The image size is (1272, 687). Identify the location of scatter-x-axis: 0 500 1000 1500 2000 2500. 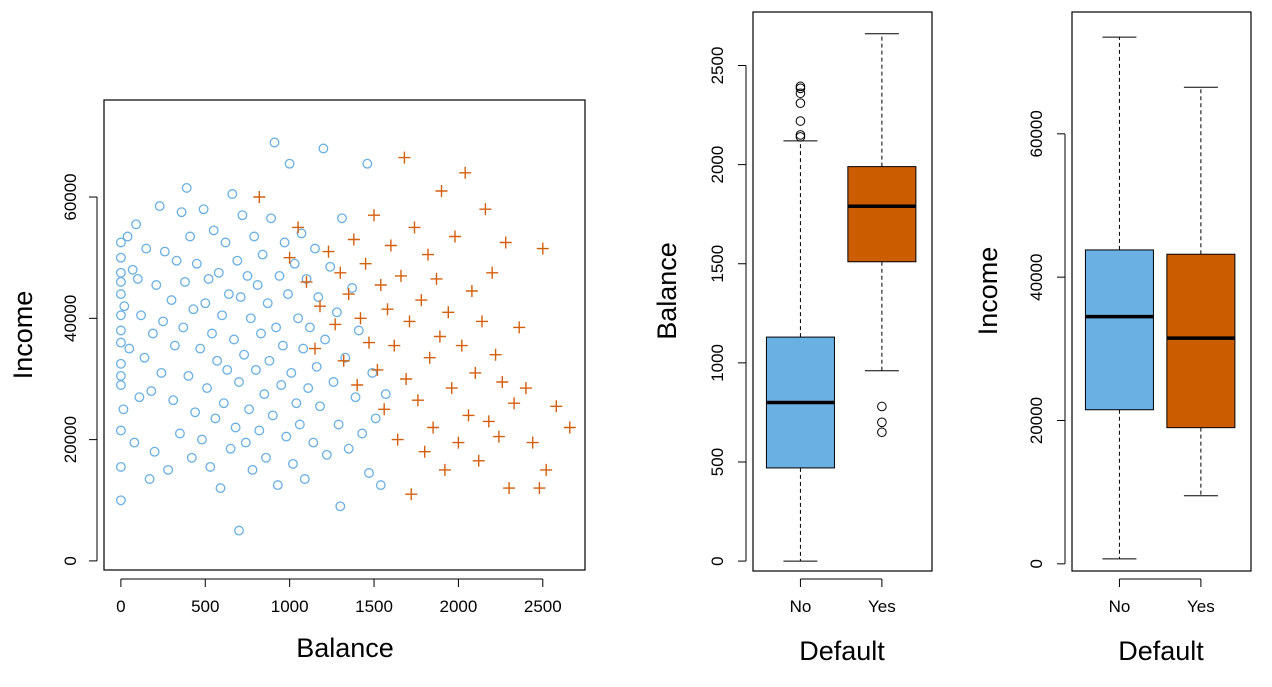
(339, 597).